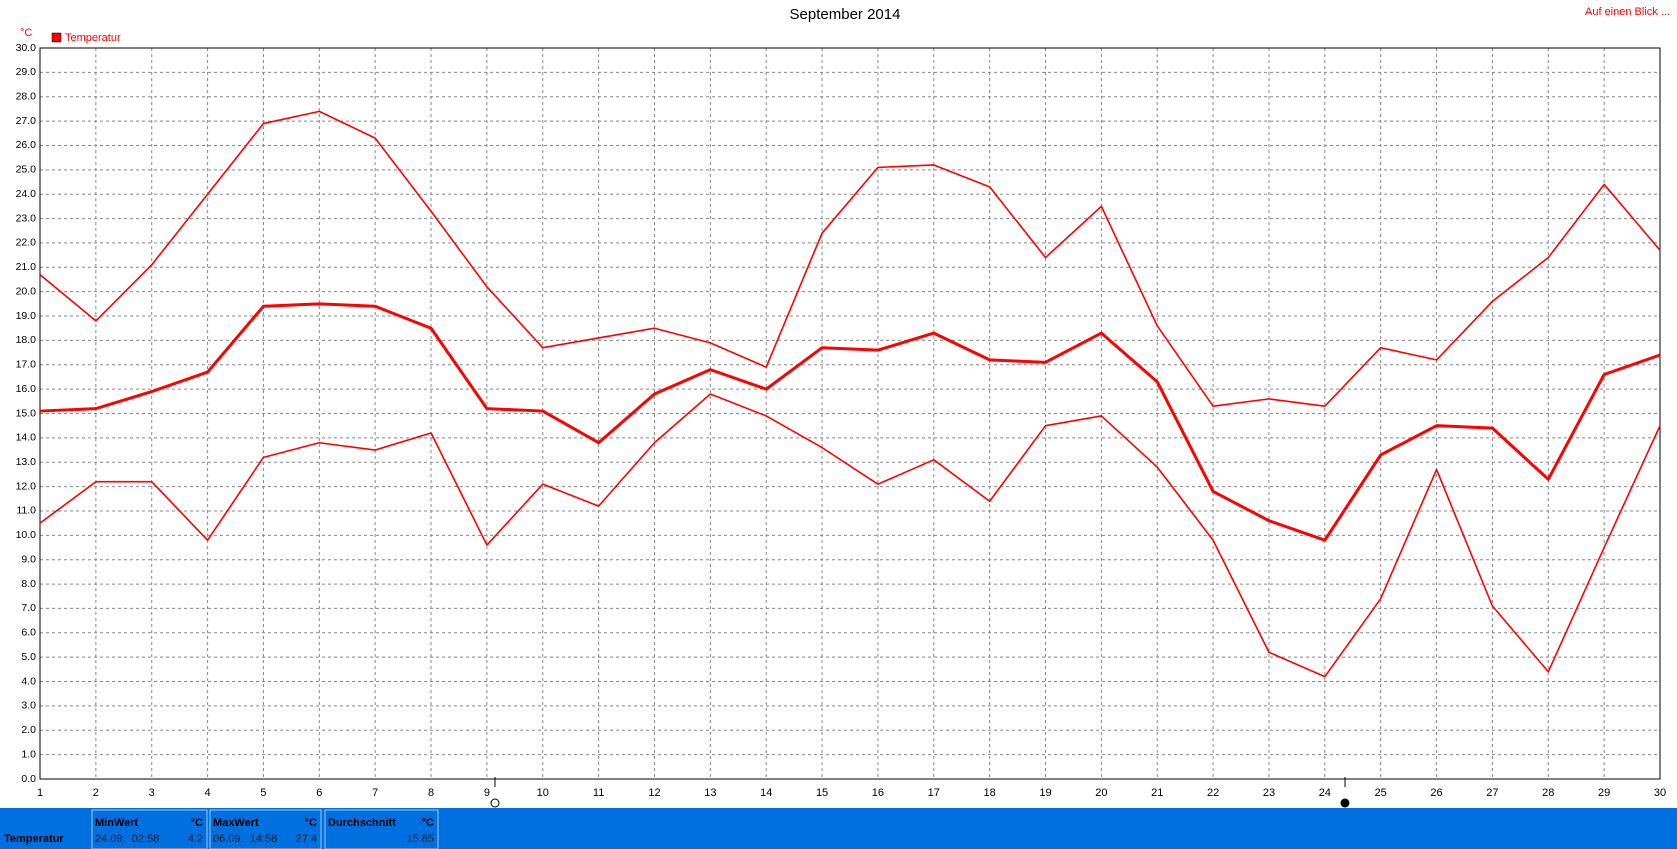 This screenshot has width=1677, height=849. I want to click on x-tick-label: 14, so click(766, 793).